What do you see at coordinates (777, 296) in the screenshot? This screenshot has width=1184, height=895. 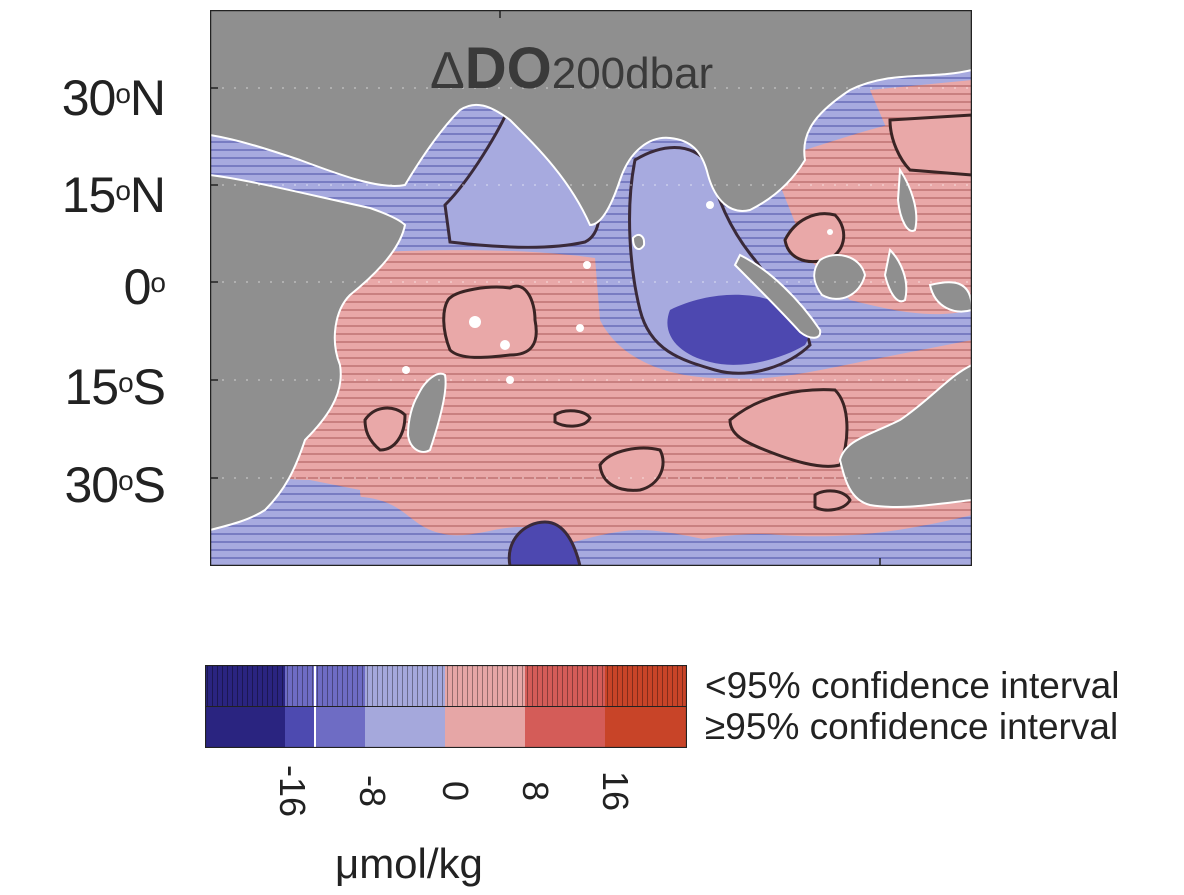 I see `sumatra-landmass` at bounding box center [777, 296].